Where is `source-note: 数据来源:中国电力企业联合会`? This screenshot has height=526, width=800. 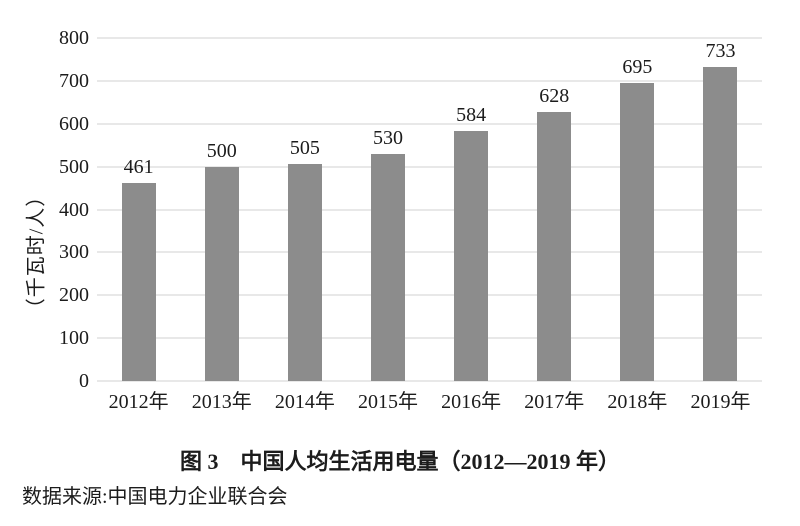 source-note: 数据来源:中国电力企业联合会 is located at coordinates (155, 497).